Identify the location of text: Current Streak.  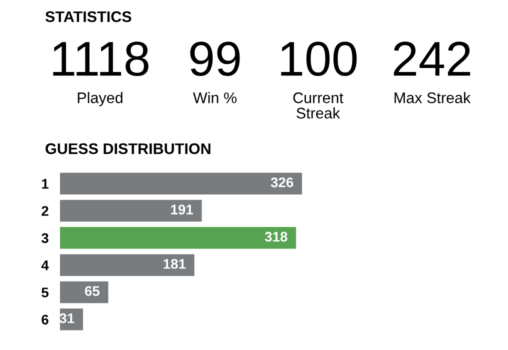
(318, 105).